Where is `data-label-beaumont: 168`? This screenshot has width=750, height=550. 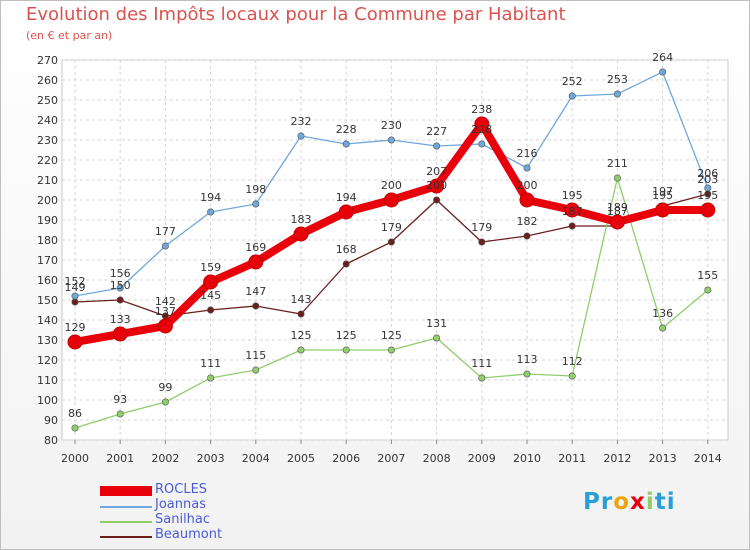
data-label-beaumont: 168 is located at coordinates (346, 249).